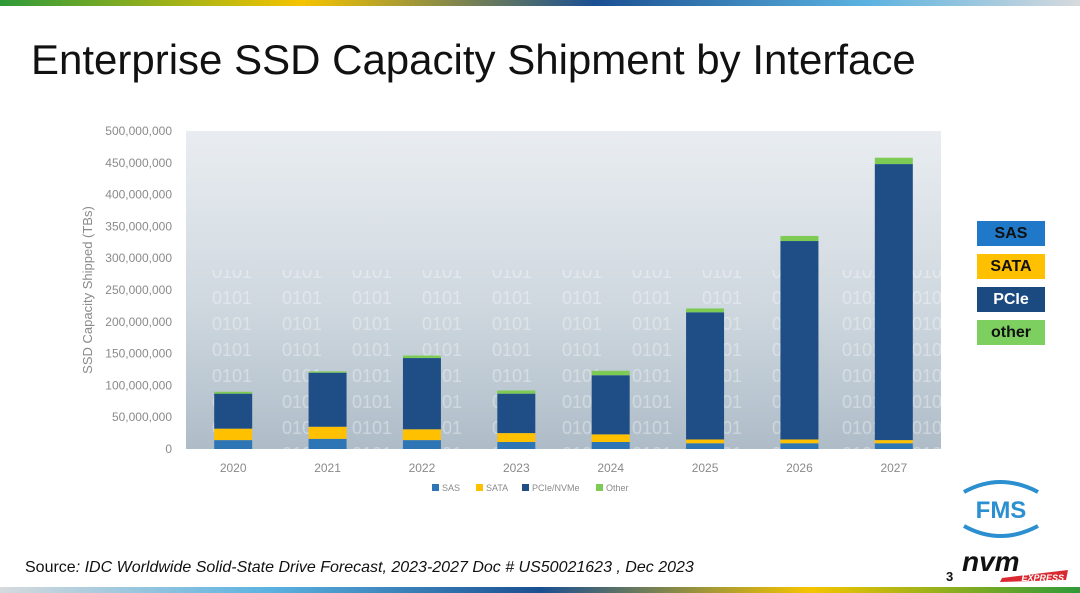  I want to click on side-legend: SAS SATA PCIe other, so click(1011, 287).